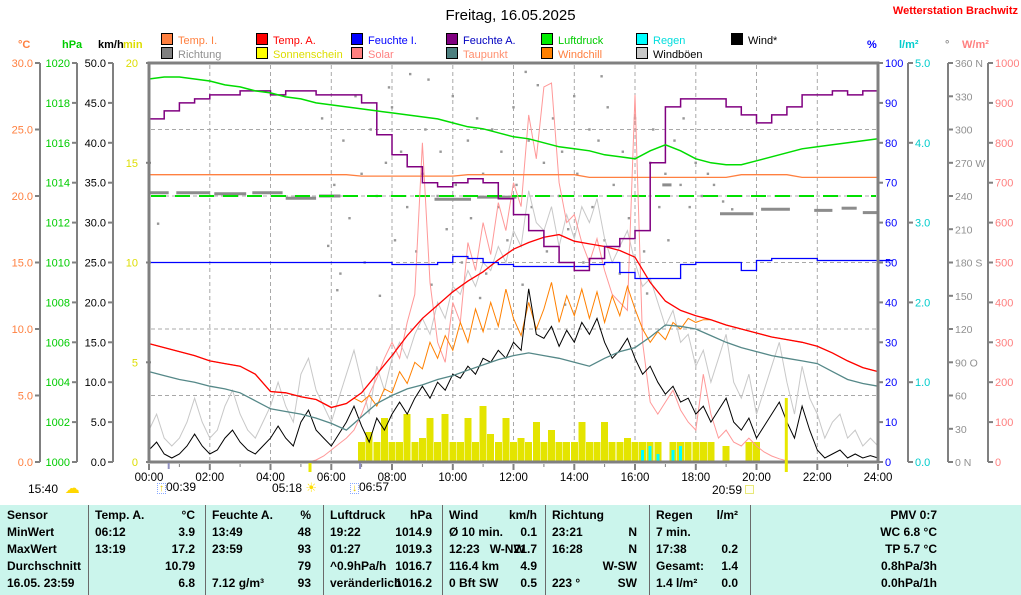 The image size is (1021, 595). What do you see at coordinates (384, 40) in the screenshot?
I see `legend-item-feuchte-i-: Feuchte I.` at bounding box center [384, 40].